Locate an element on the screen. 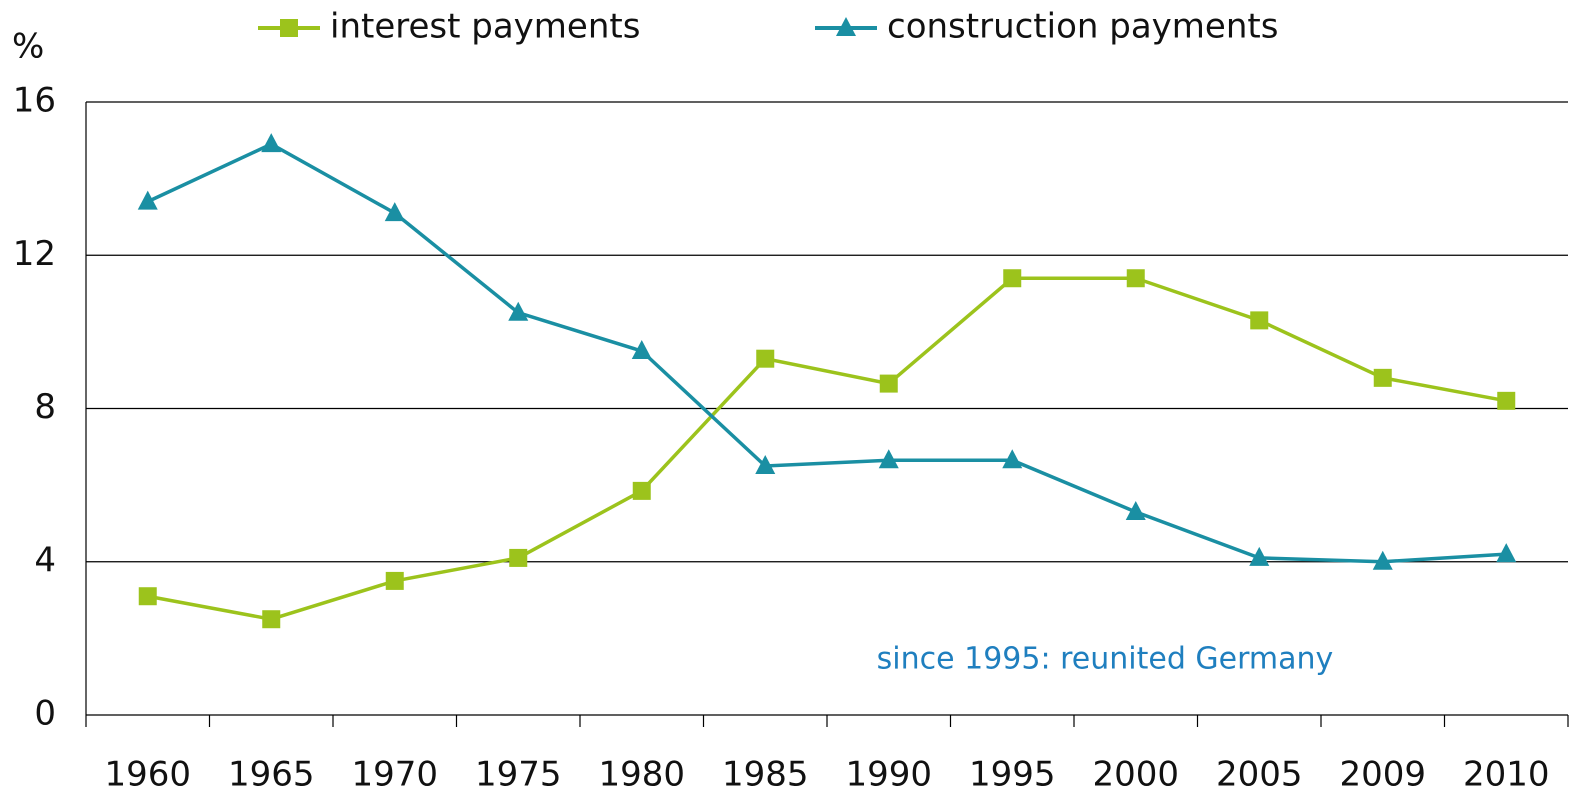 Image resolution: width=1592 pixels, height=808 pixels. x-tick-label: 2010 is located at coordinates (1506, 775).